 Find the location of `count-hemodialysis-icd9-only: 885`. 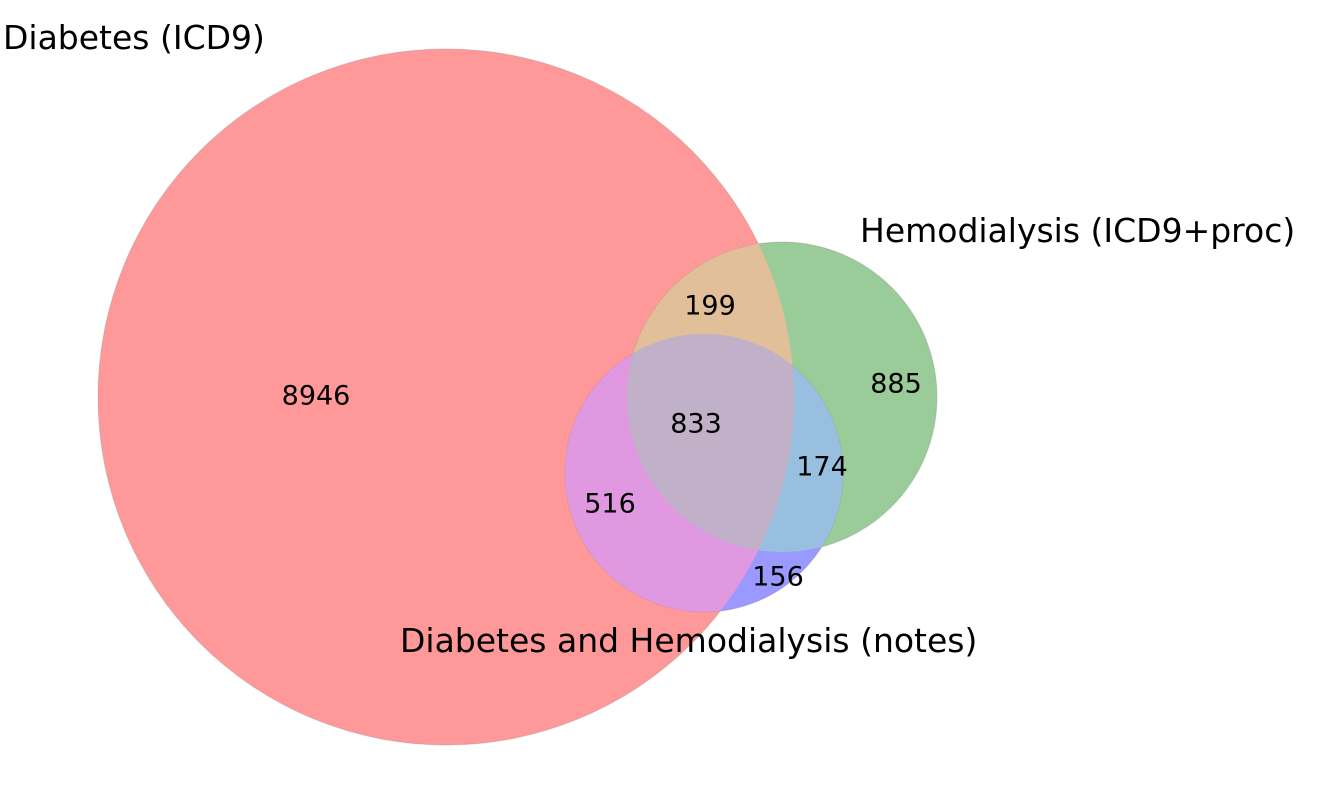

count-hemodialysis-icd9-only: 885 is located at coordinates (896, 384).